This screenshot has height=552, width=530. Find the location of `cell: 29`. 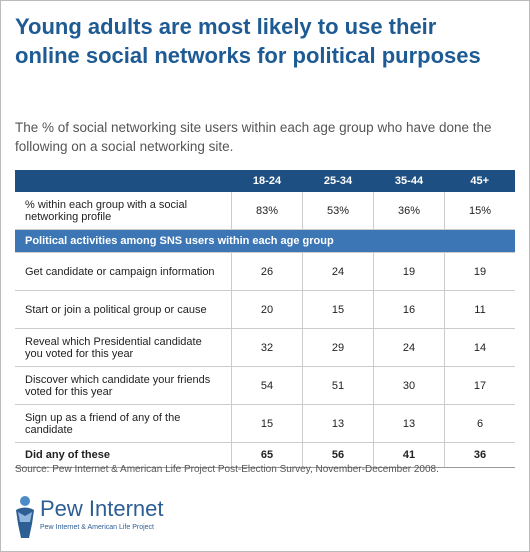

cell: 29 is located at coordinates (338, 347).